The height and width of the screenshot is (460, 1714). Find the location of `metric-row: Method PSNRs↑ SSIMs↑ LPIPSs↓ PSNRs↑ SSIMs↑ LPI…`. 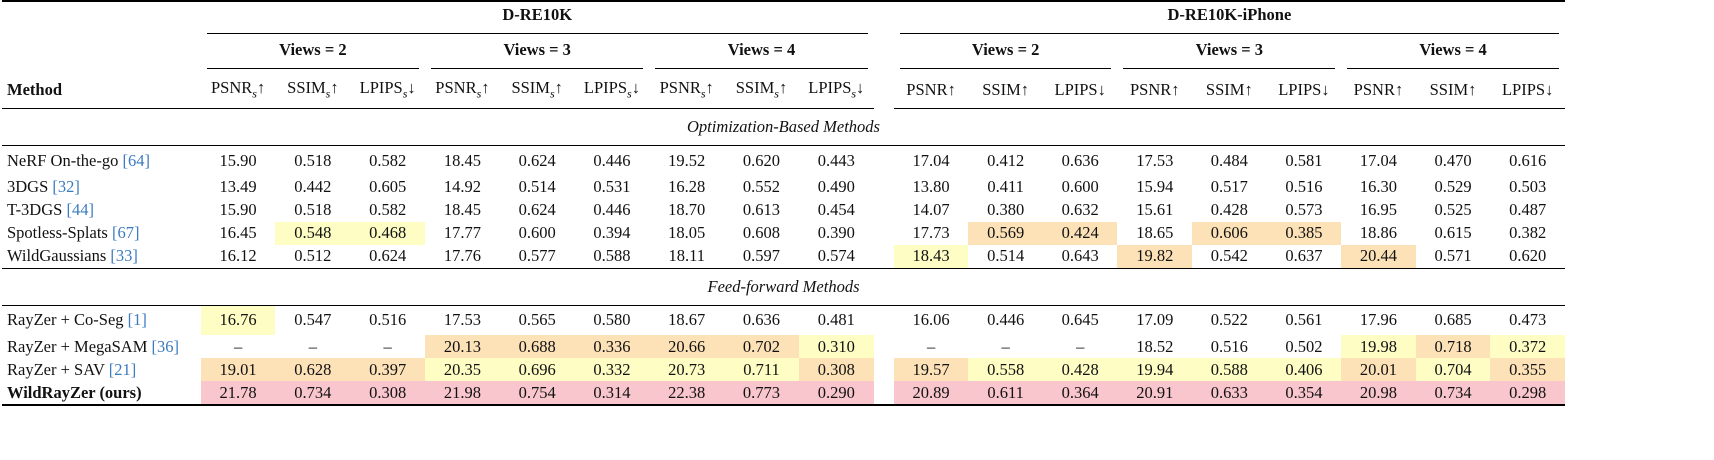

metric-row: Method PSNRs↑ SSIMs↑ LPIPSs↓ PSNRs↑ SSIMs↑ LPI… is located at coordinates (783, 90).